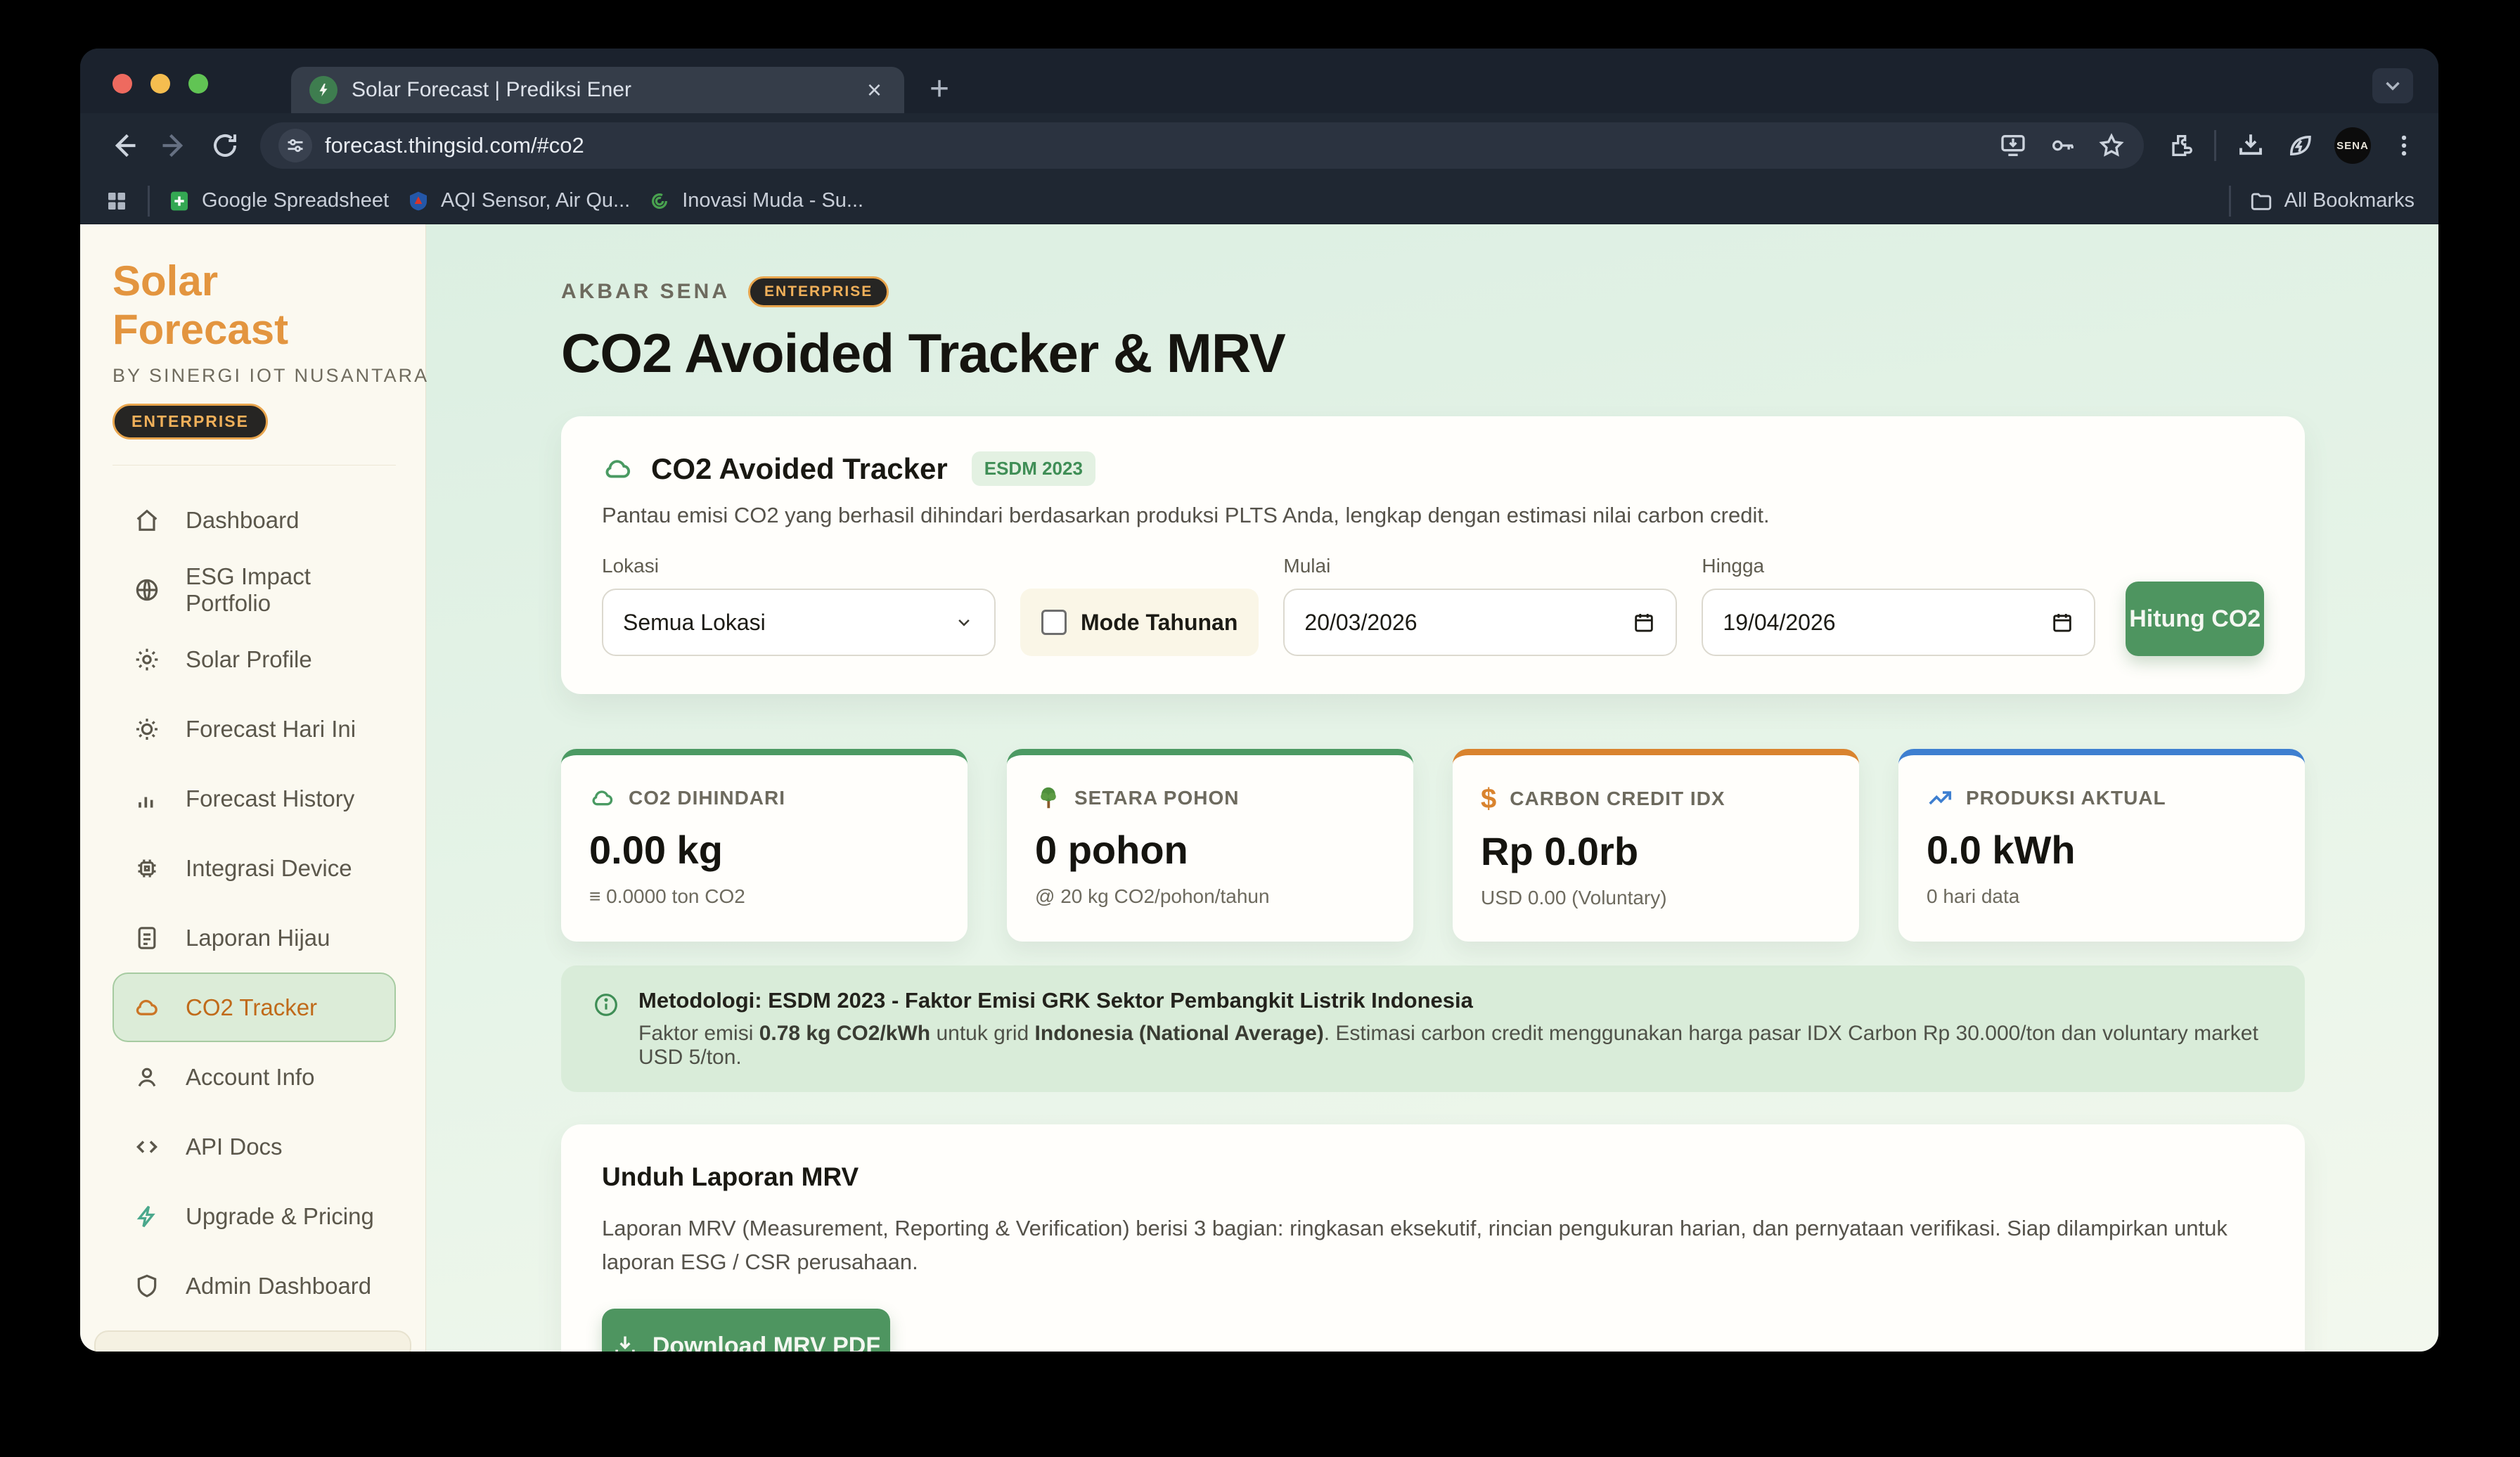 Image resolution: width=2520 pixels, height=1457 pixels. What do you see at coordinates (625, 1344) in the screenshot?
I see `download-icon` at bounding box center [625, 1344].